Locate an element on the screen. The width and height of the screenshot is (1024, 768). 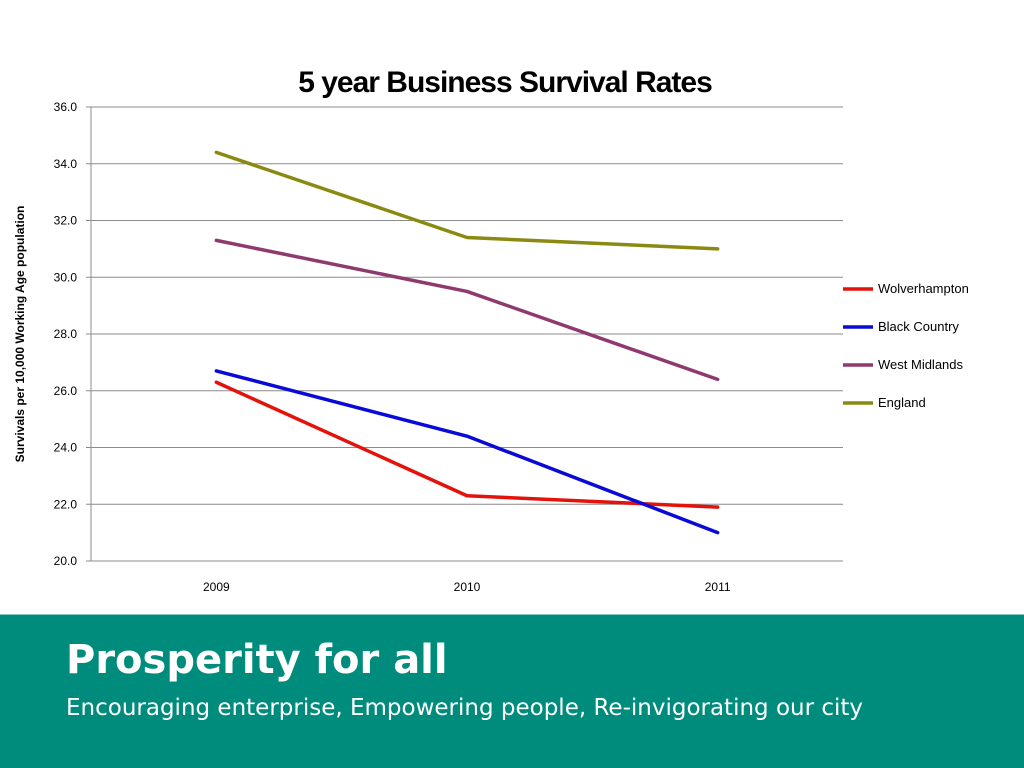
y-tick-label: 28.0 is located at coordinates (66, 334).